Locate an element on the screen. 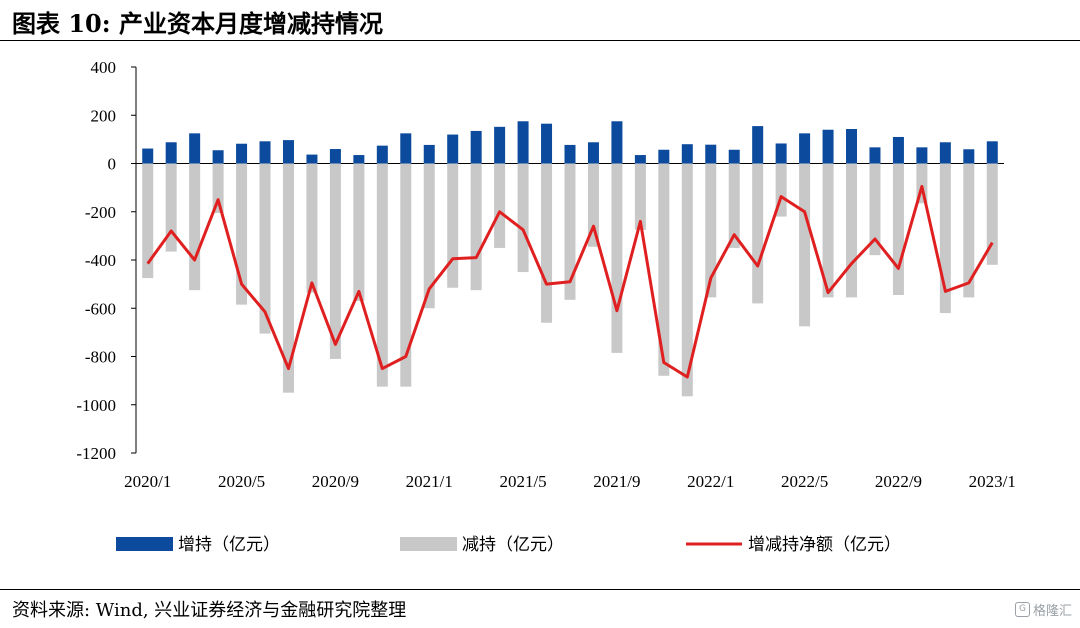 The width and height of the screenshot is (1080, 628). legend: 增持（亿元） 减持（亿元） 增减持净额（亿元） is located at coordinates (508, 545).